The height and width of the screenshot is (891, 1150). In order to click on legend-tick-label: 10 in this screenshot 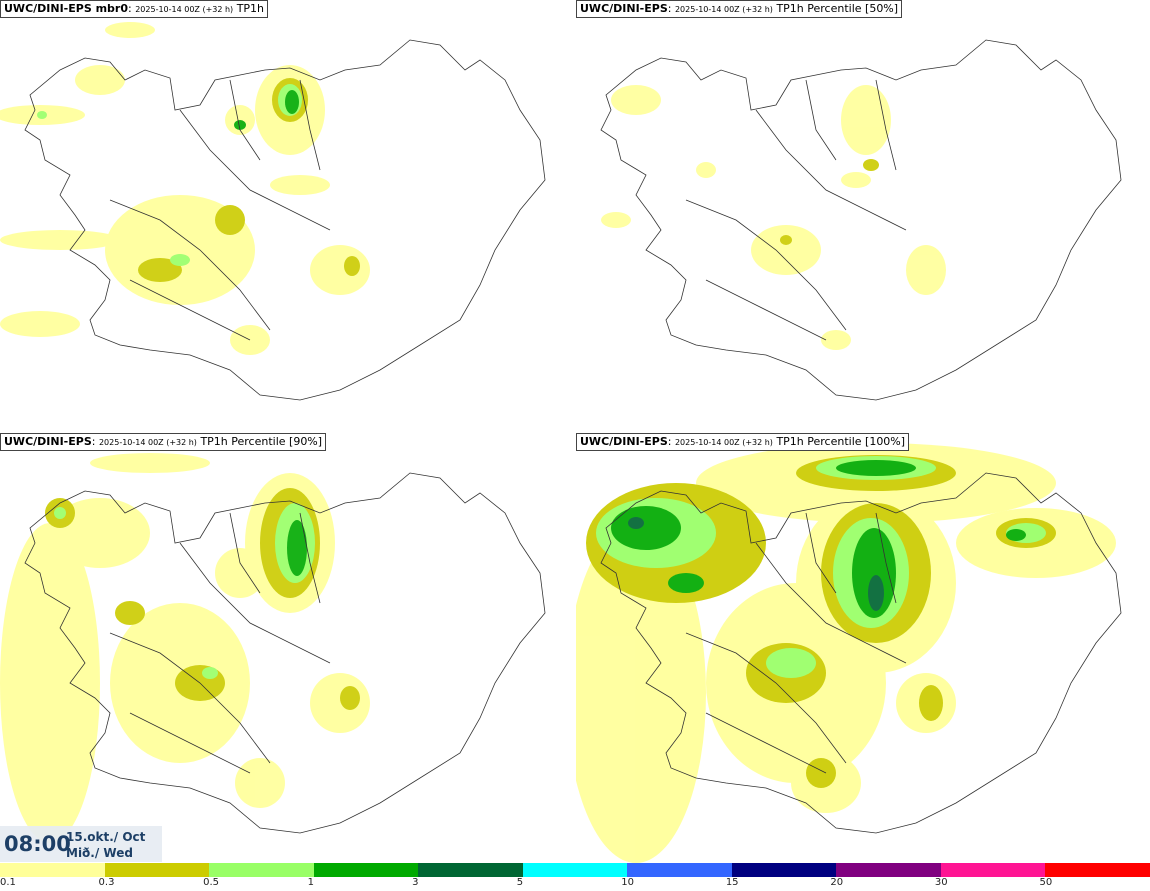, I will do `click(627, 882)`.